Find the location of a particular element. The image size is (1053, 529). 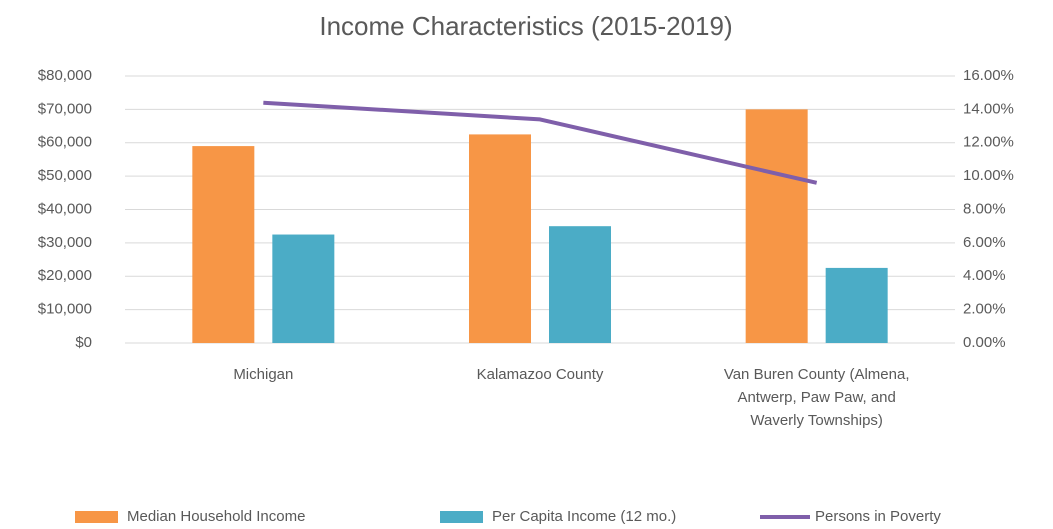

legend-label: Persons in Poverty is located at coordinates (878, 516).